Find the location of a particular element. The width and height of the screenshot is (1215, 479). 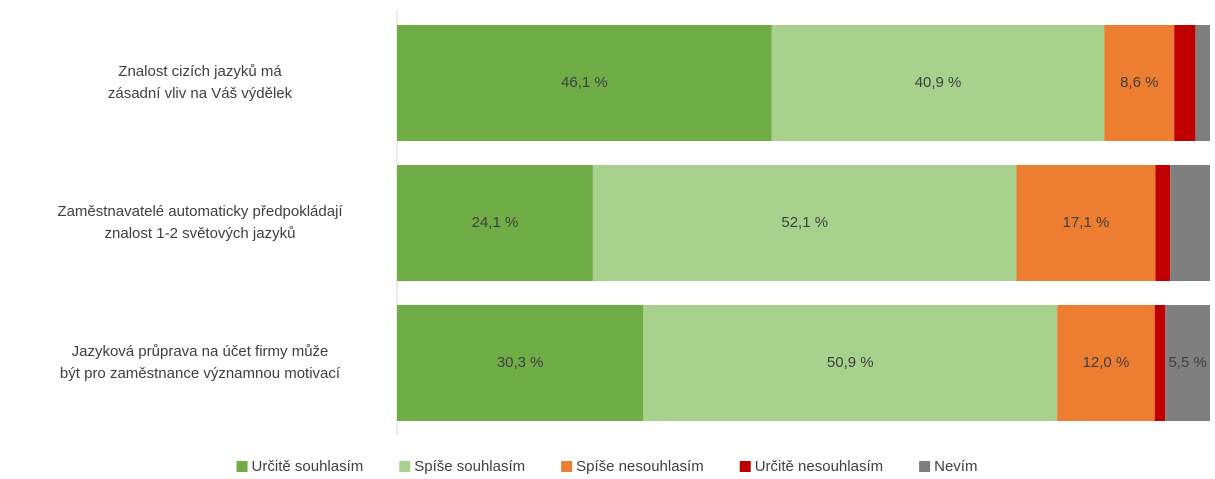

legend-label: Nevím is located at coordinates (955, 466).